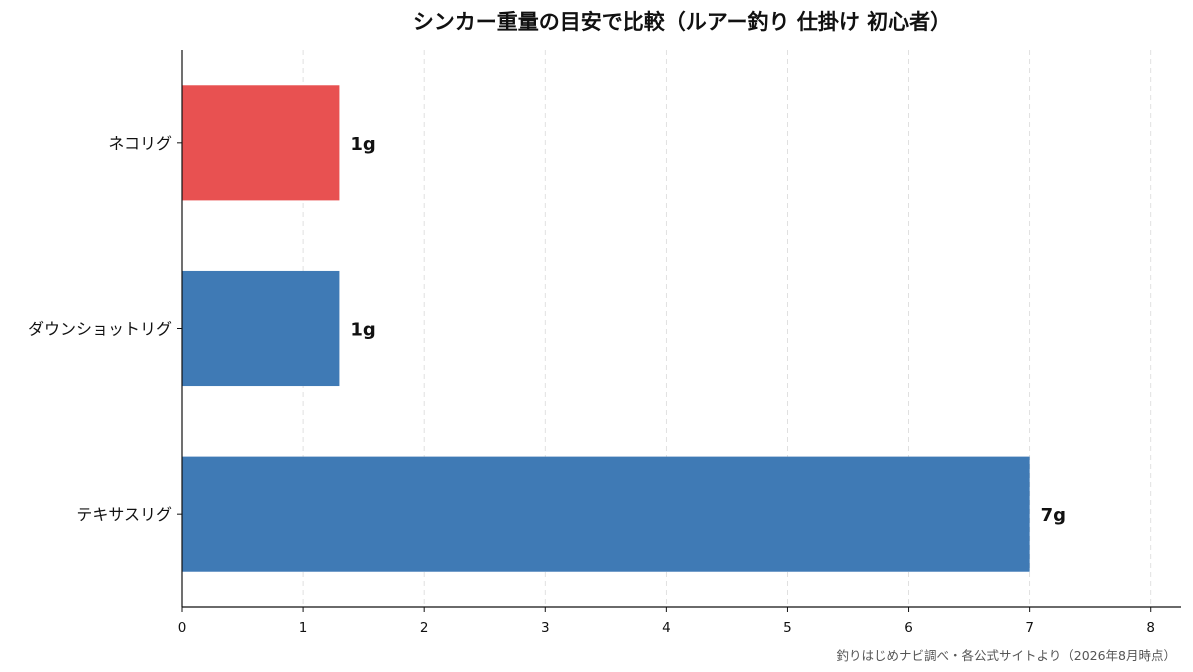 The height and width of the screenshot is (672, 1193). I want to click on x-tick-label: 8, so click(1150, 628).